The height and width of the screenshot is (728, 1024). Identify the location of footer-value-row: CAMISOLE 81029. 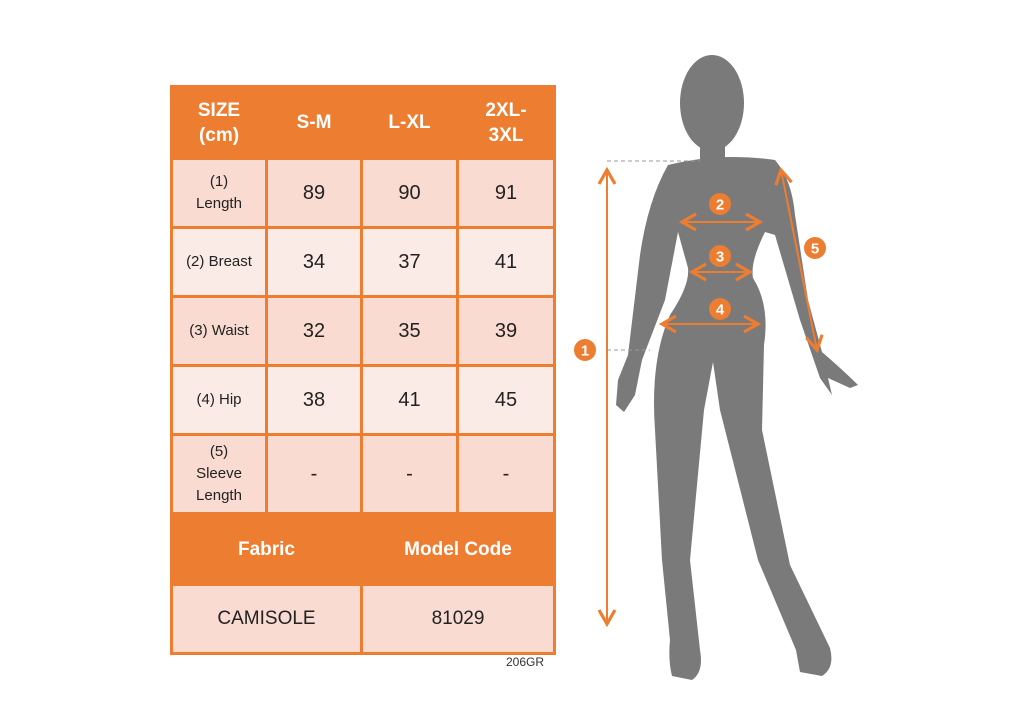
(363, 619).